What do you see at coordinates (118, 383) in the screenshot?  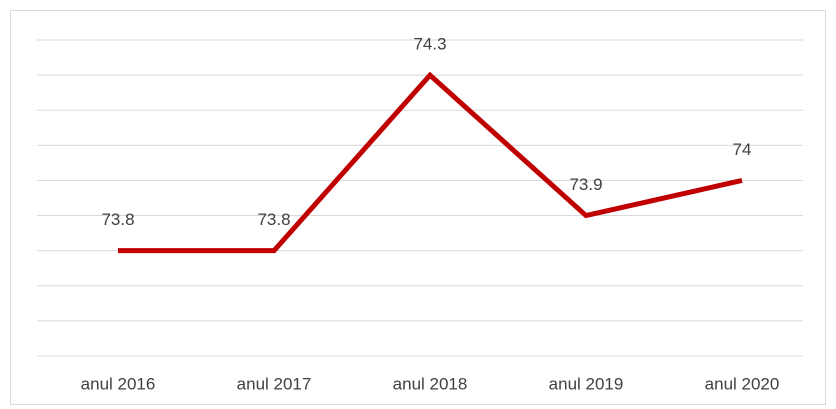 I see `x-tick-label: anul 2016` at bounding box center [118, 383].